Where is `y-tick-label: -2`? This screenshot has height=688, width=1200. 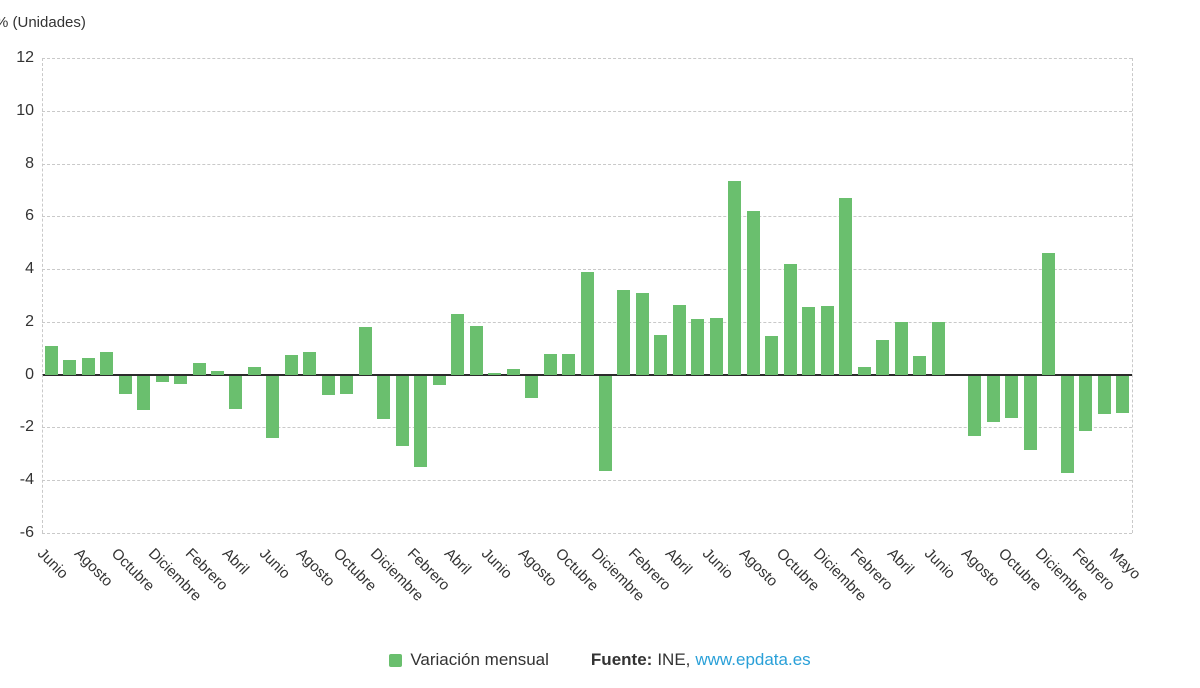
y-tick-label: -2 is located at coordinates (26, 427).